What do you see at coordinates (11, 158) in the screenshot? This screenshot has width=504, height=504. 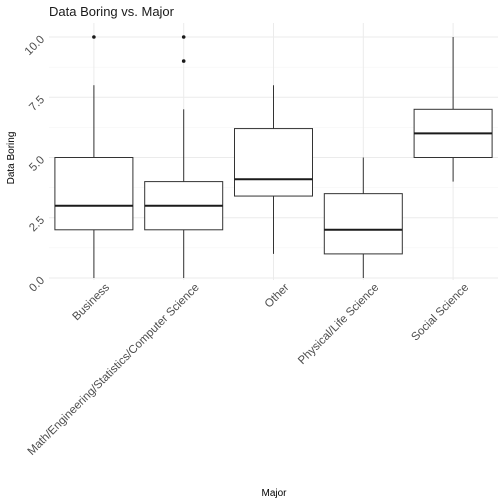 I see `y-axis-title: Data Boring` at bounding box center [11, 158].